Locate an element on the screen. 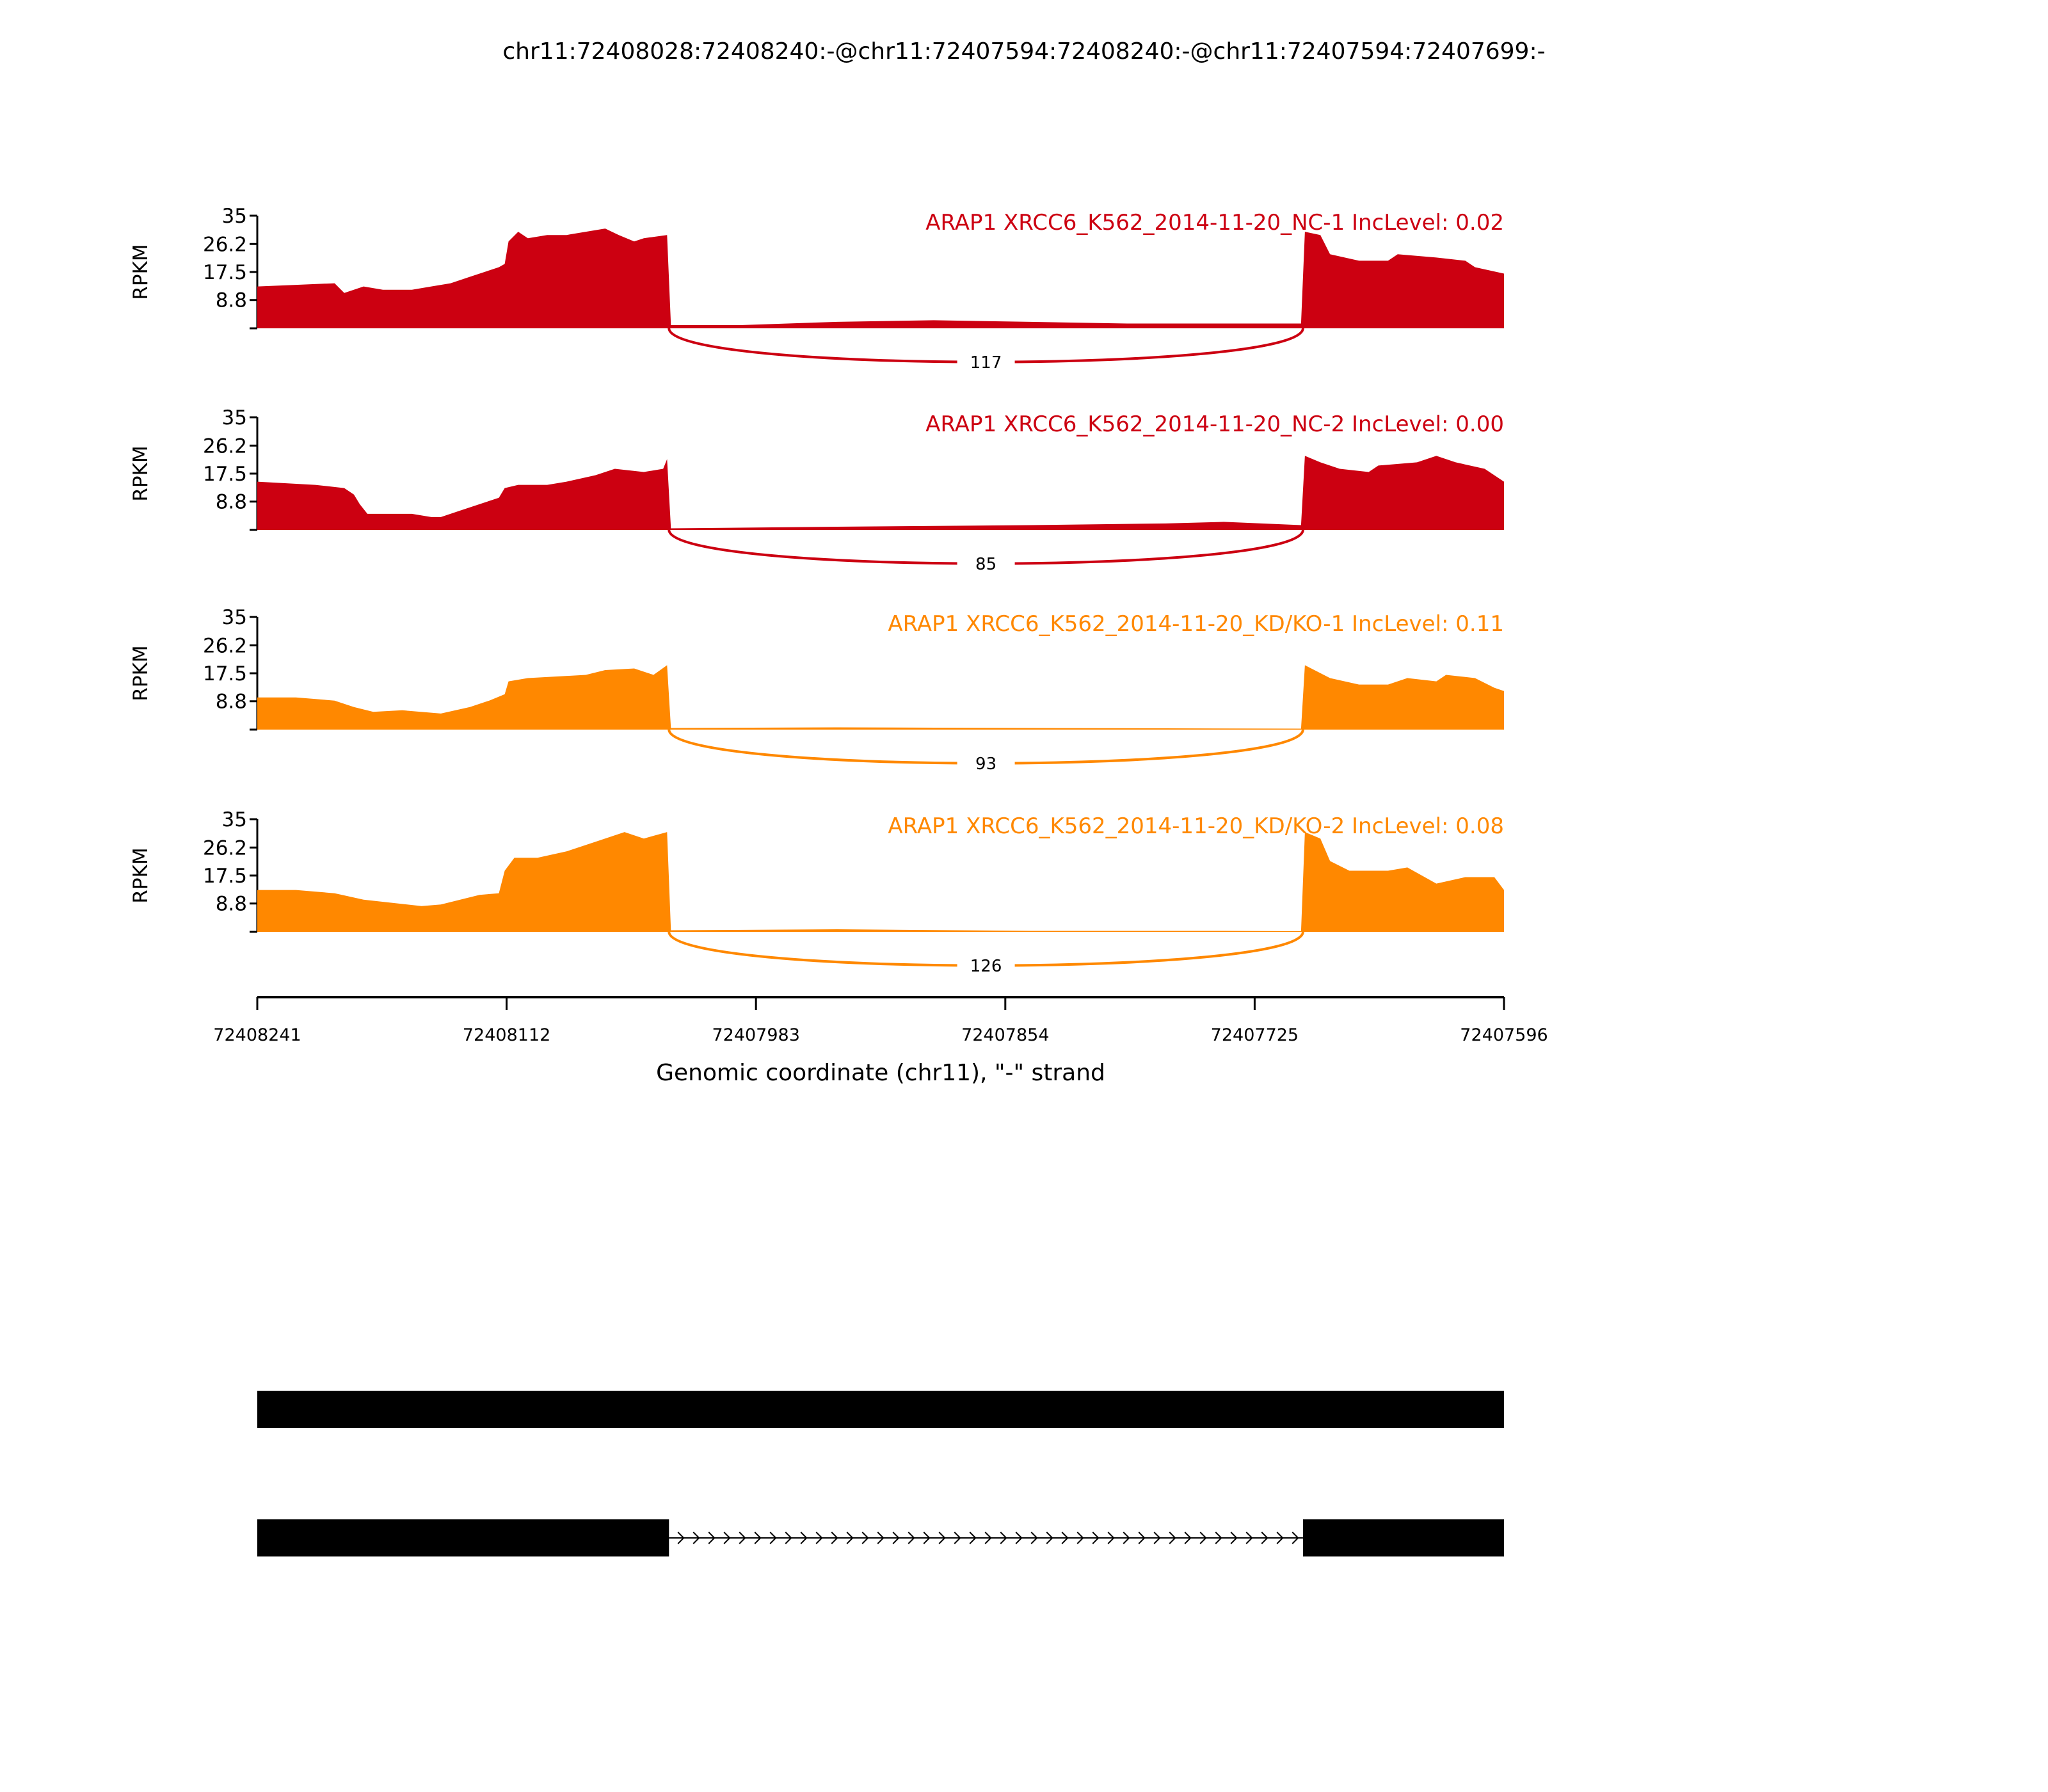  x-tick-label: 72408241 is located at coordinates (257, 1035).